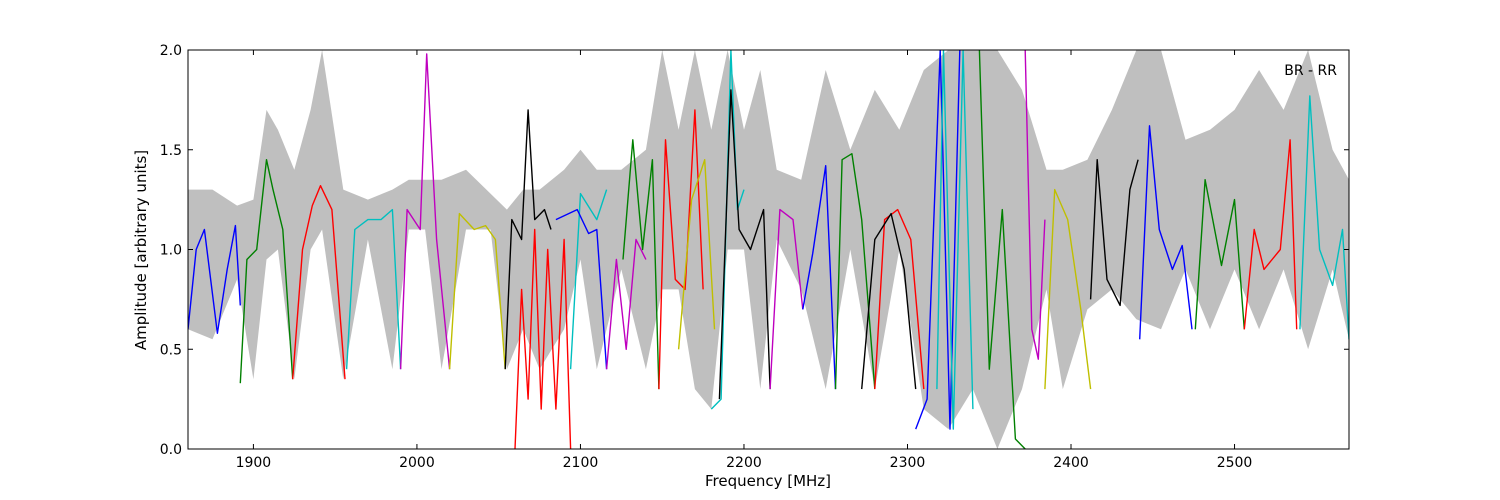 This screenshot has width=1500, height=500. What do you see at coordinates (171, 51) in the screenshot?
I see `y-tick-label: 2.0` at bounding box center [171, 51].